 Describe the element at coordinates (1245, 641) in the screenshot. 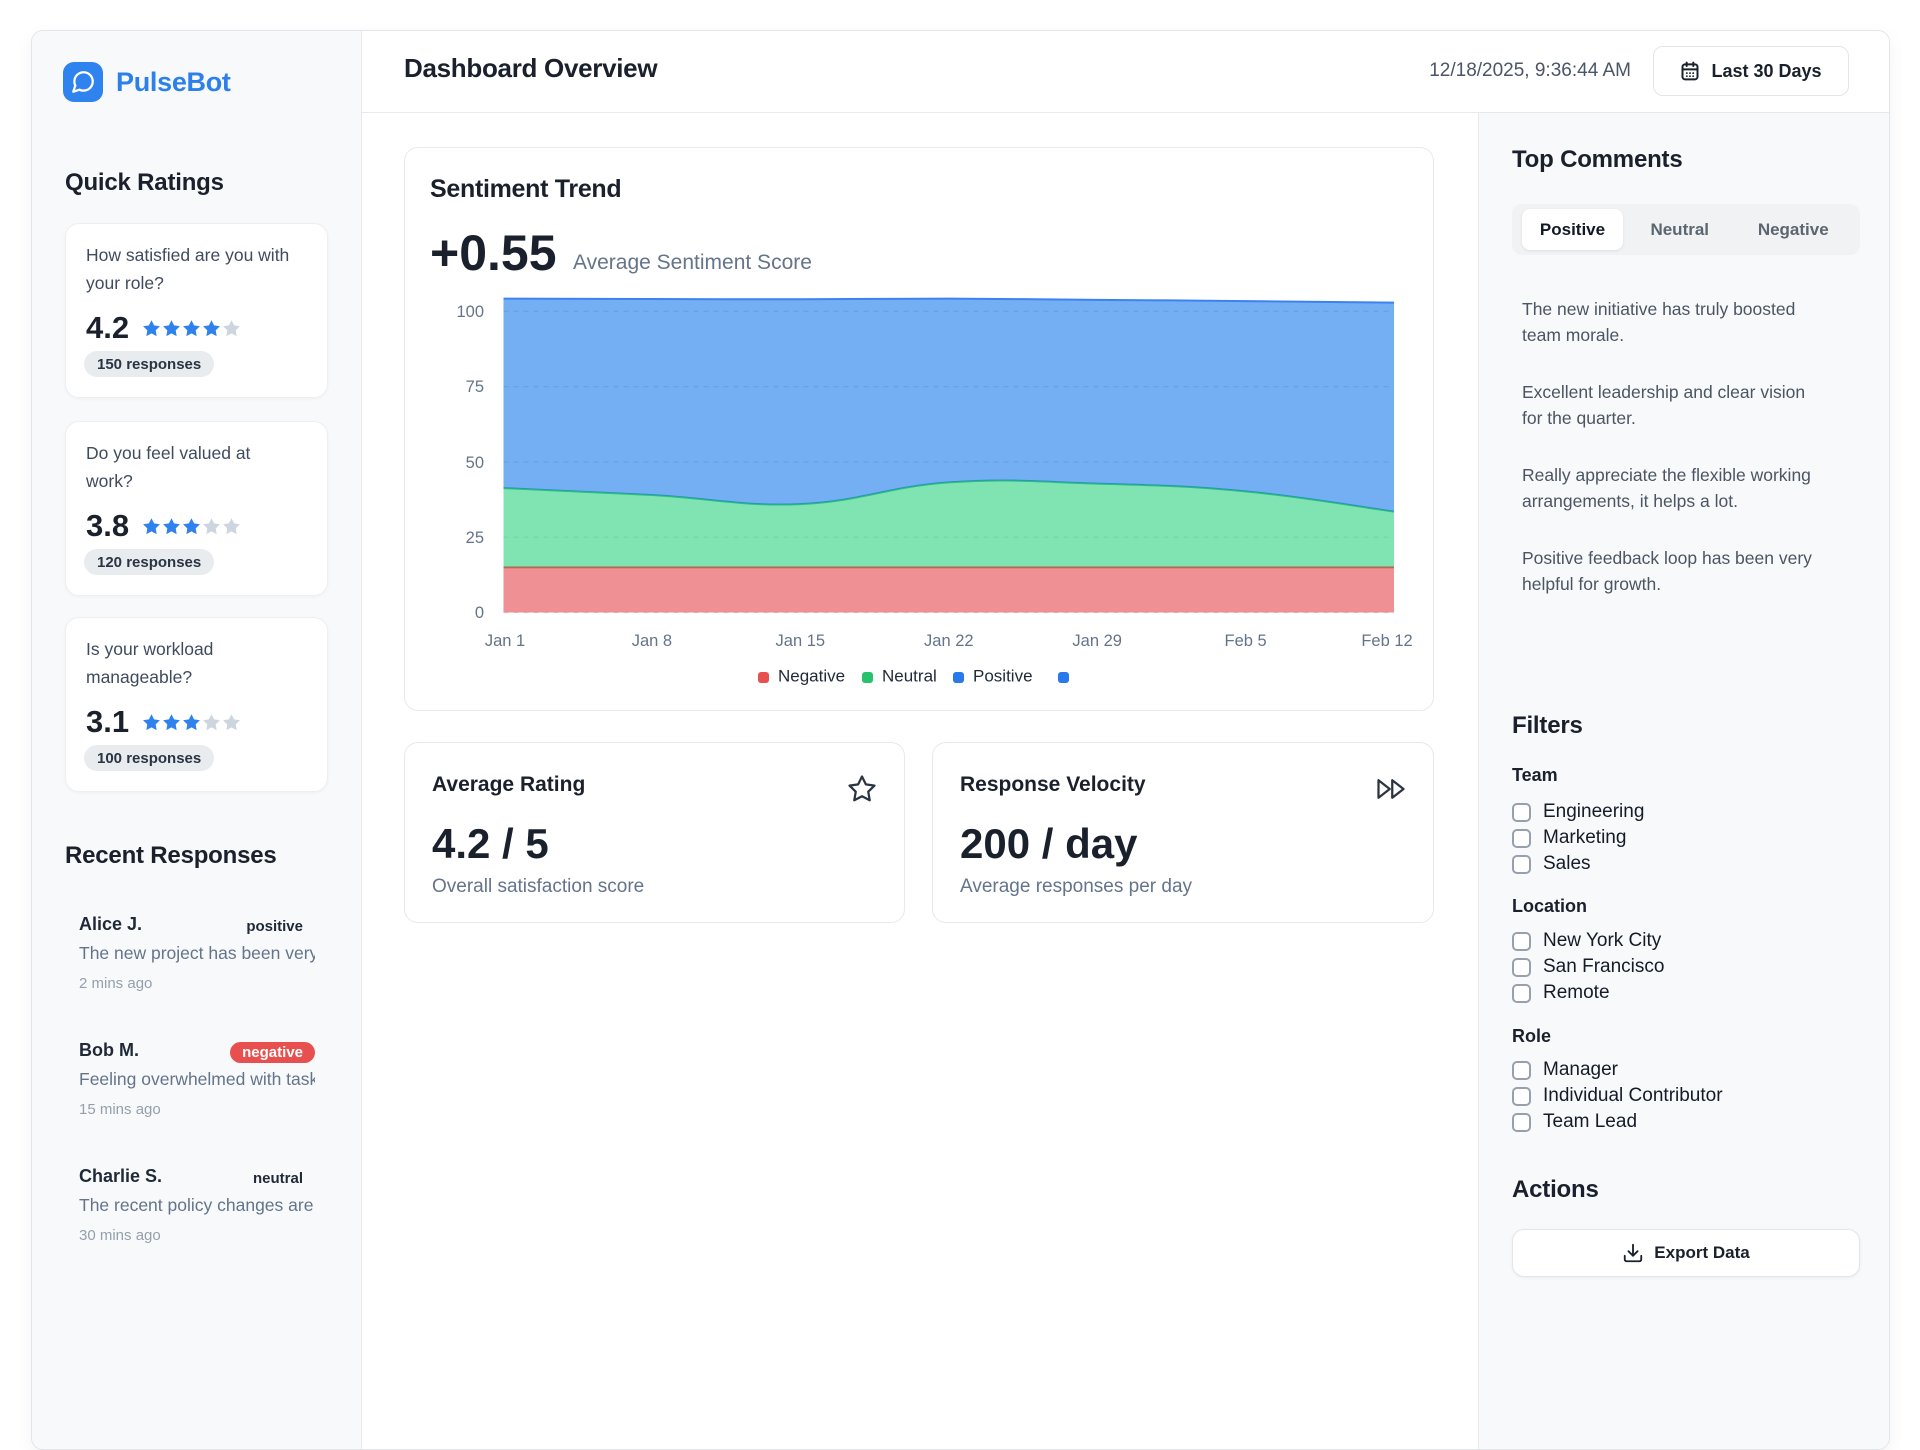

I see `svg-text: Feb 5` at that location.